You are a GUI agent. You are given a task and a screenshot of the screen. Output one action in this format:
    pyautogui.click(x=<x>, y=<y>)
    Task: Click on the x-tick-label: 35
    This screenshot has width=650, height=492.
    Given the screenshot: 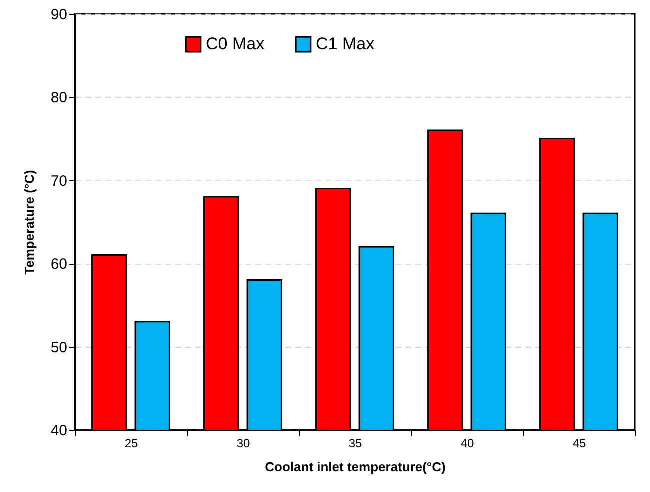 What is the action you would take?
    pyautogui.click(x=355, y=443)
    